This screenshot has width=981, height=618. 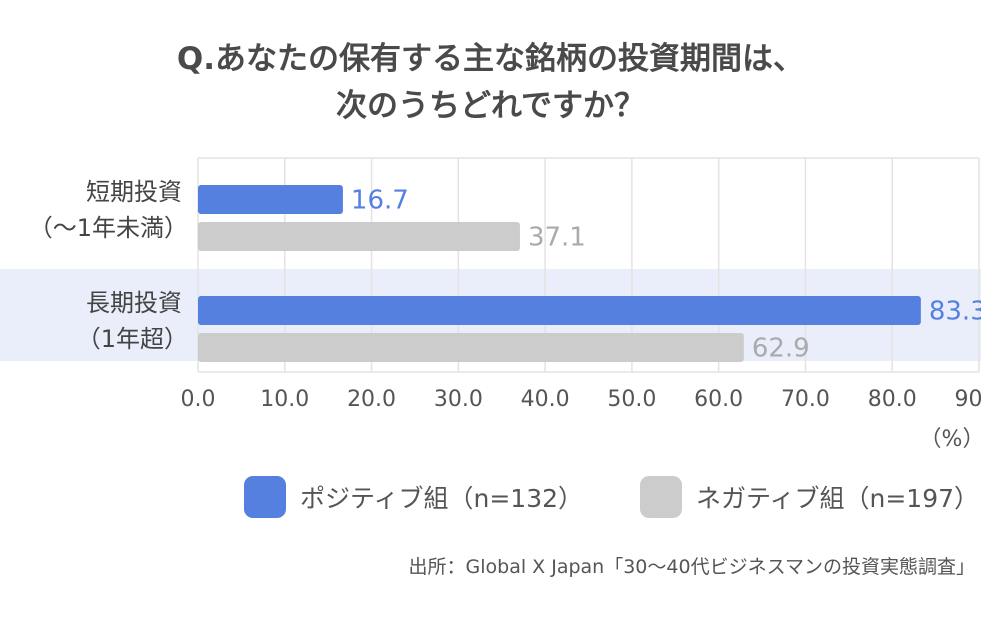 What do you see at coordinates (718, 399) in the screenshot?
I see `x-tick-label: 60.0` at bounding box center [718, 399].